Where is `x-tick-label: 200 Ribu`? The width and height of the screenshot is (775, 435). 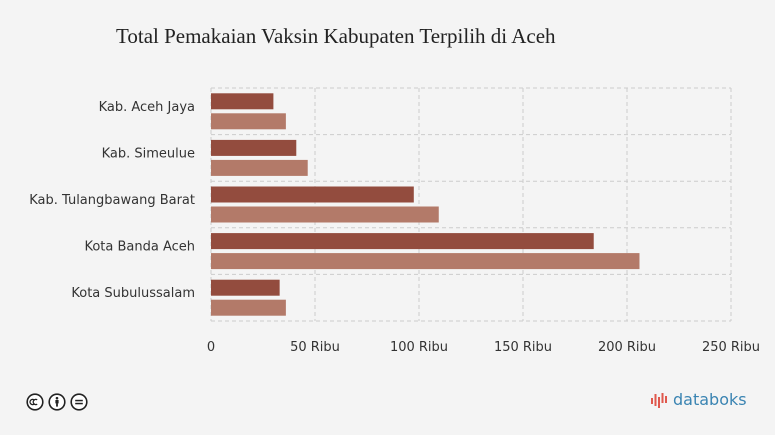 x-tick-label: 200 Ribu is located at coordinates (627, 347).